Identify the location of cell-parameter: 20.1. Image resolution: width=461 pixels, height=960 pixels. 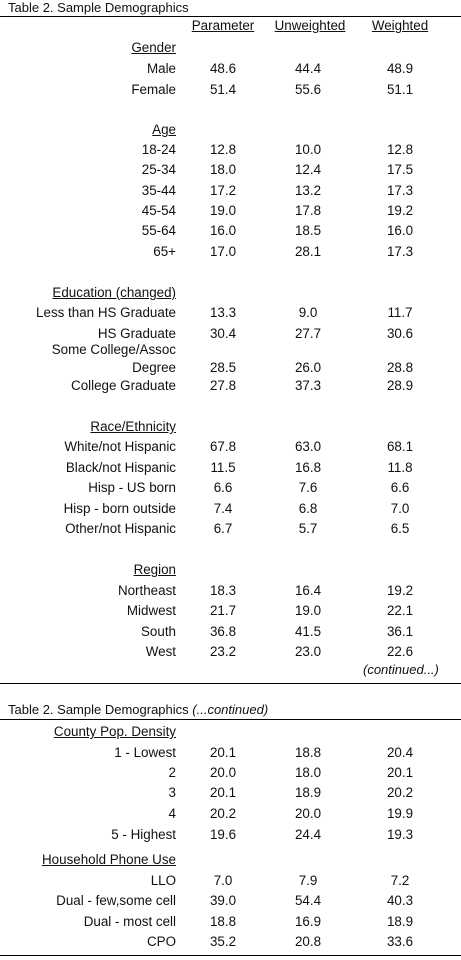
(223, 752).